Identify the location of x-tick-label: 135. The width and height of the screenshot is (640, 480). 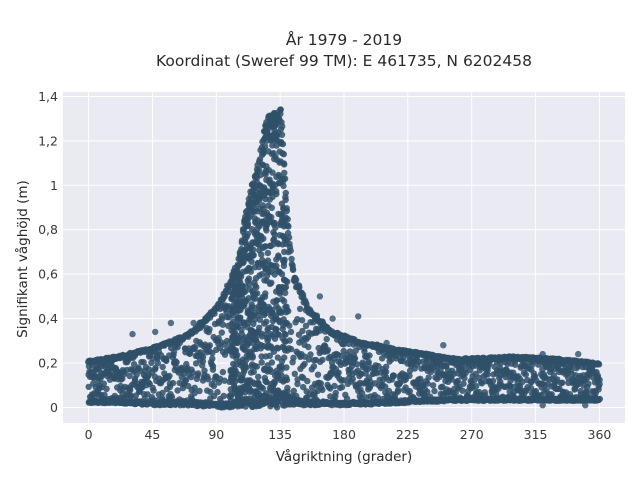
(280, 434).